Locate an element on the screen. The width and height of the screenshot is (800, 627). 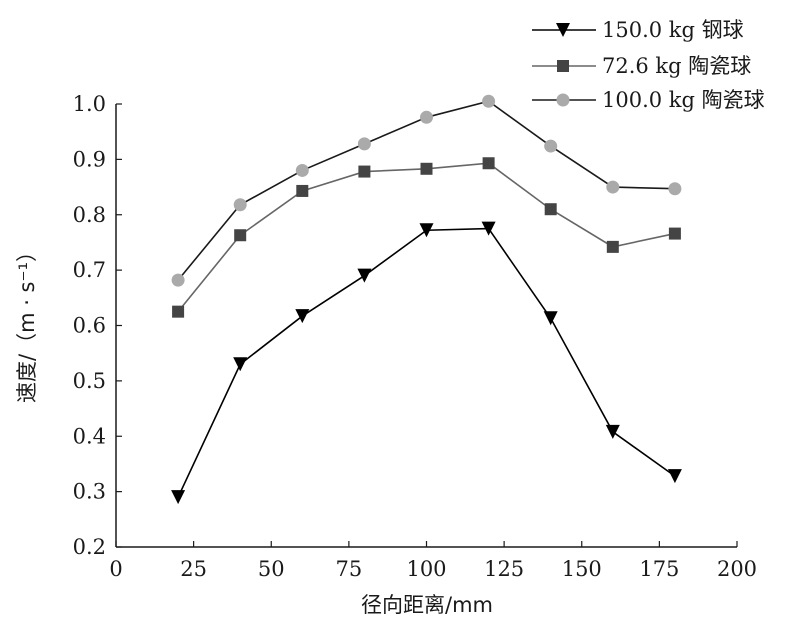
legend-label: 72.6 kg 陶瓷球 is located at coordinates (676, 66).